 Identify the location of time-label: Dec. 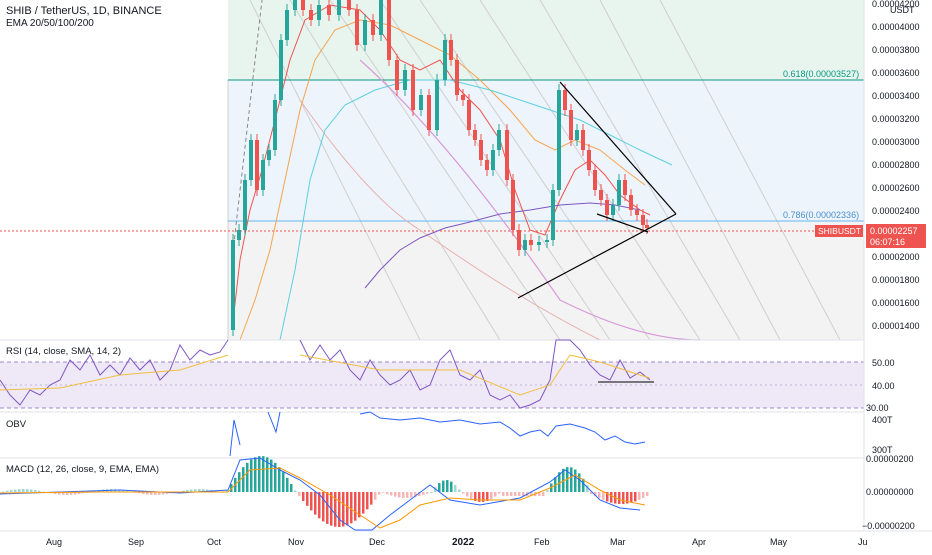
(377, 542).